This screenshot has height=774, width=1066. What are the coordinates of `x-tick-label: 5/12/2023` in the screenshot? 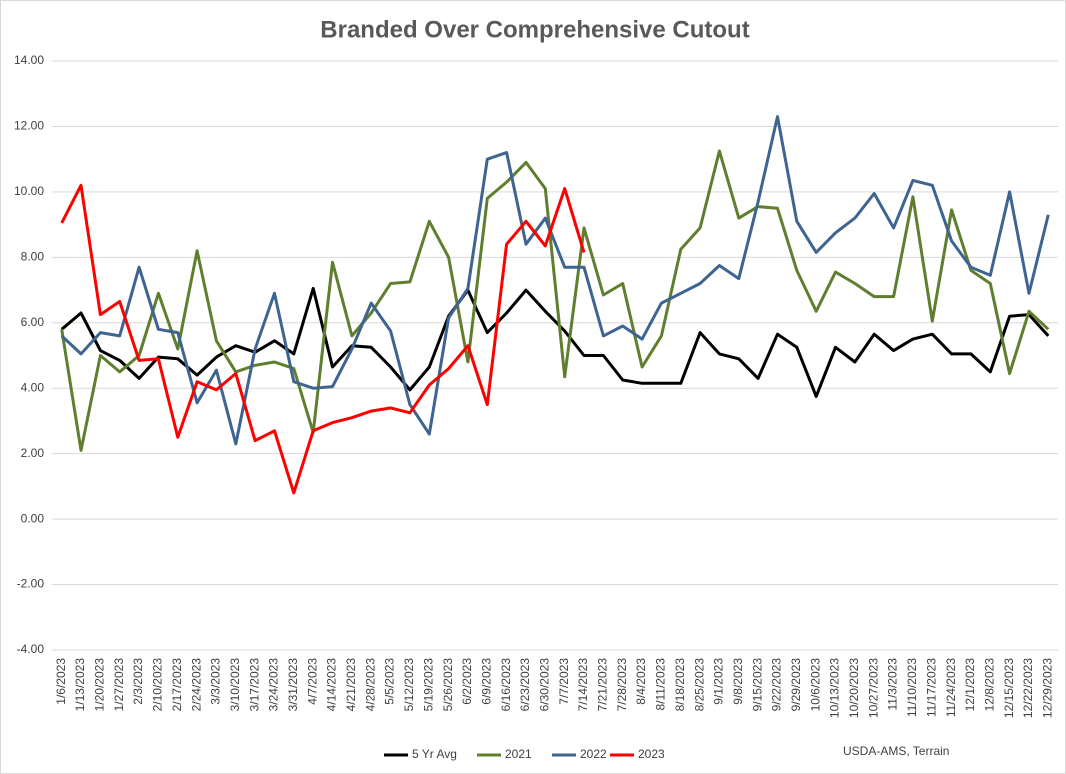 It's located at (409, 685).